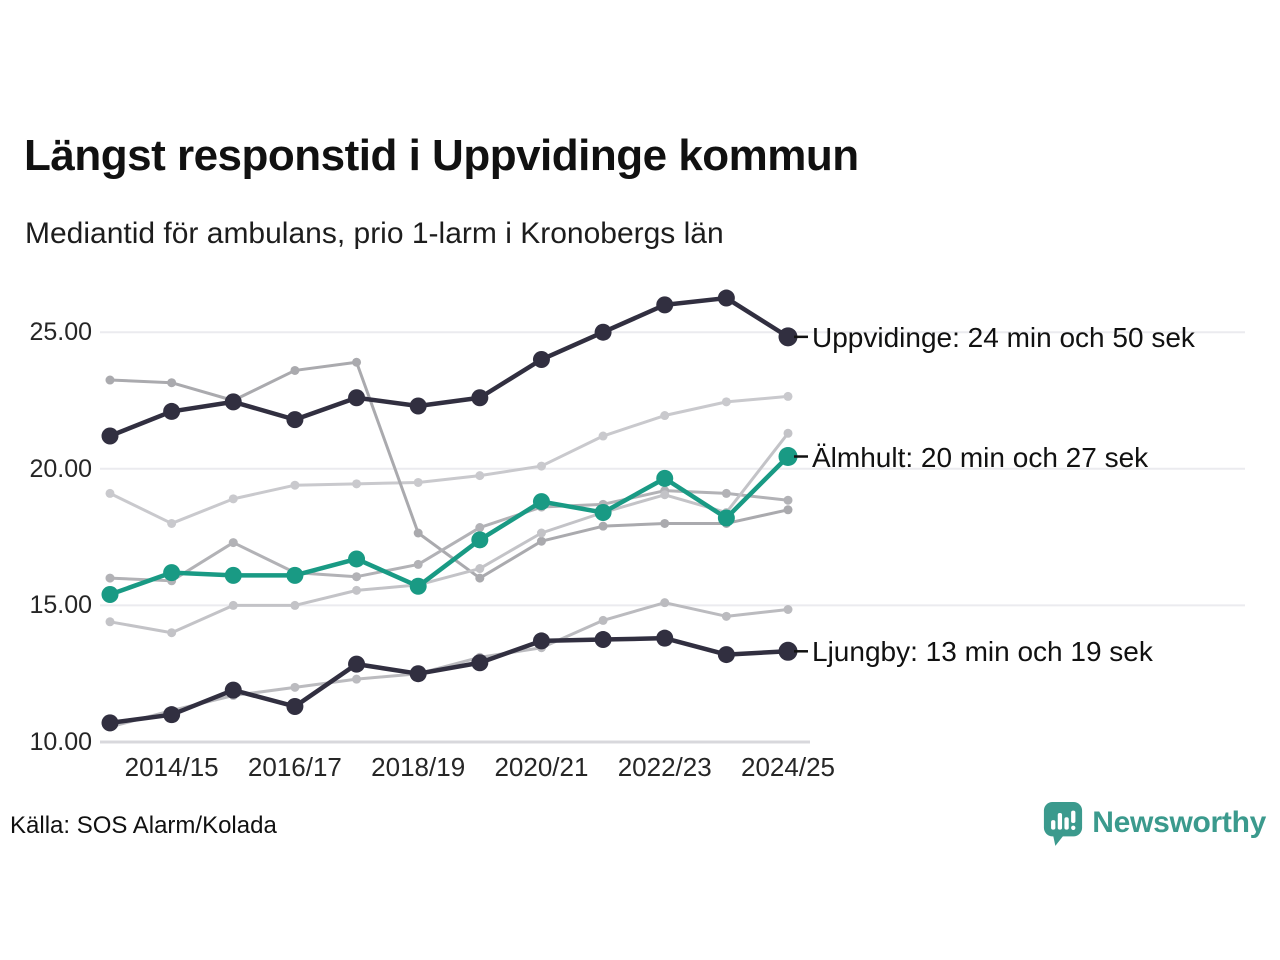 This screenshot has height=960, width=1280. I want to click on annotation-älmhult: Älmhult: 20 min och 27 sek, so click(980, 457).